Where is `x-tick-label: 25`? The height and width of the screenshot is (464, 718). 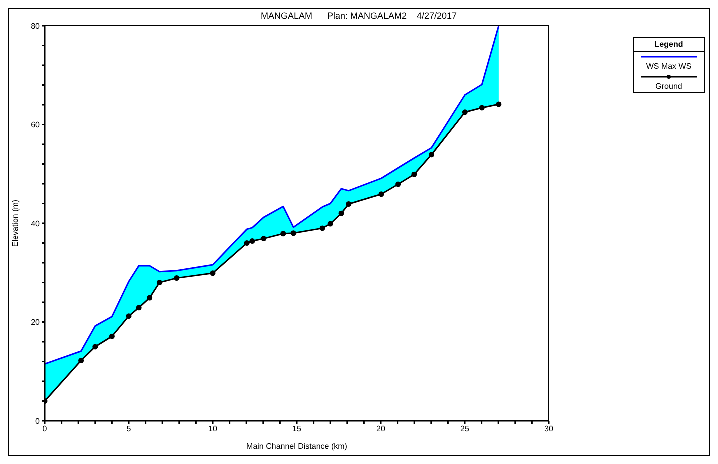 x-tick-label: 25 is located at coordinates (465, 429).